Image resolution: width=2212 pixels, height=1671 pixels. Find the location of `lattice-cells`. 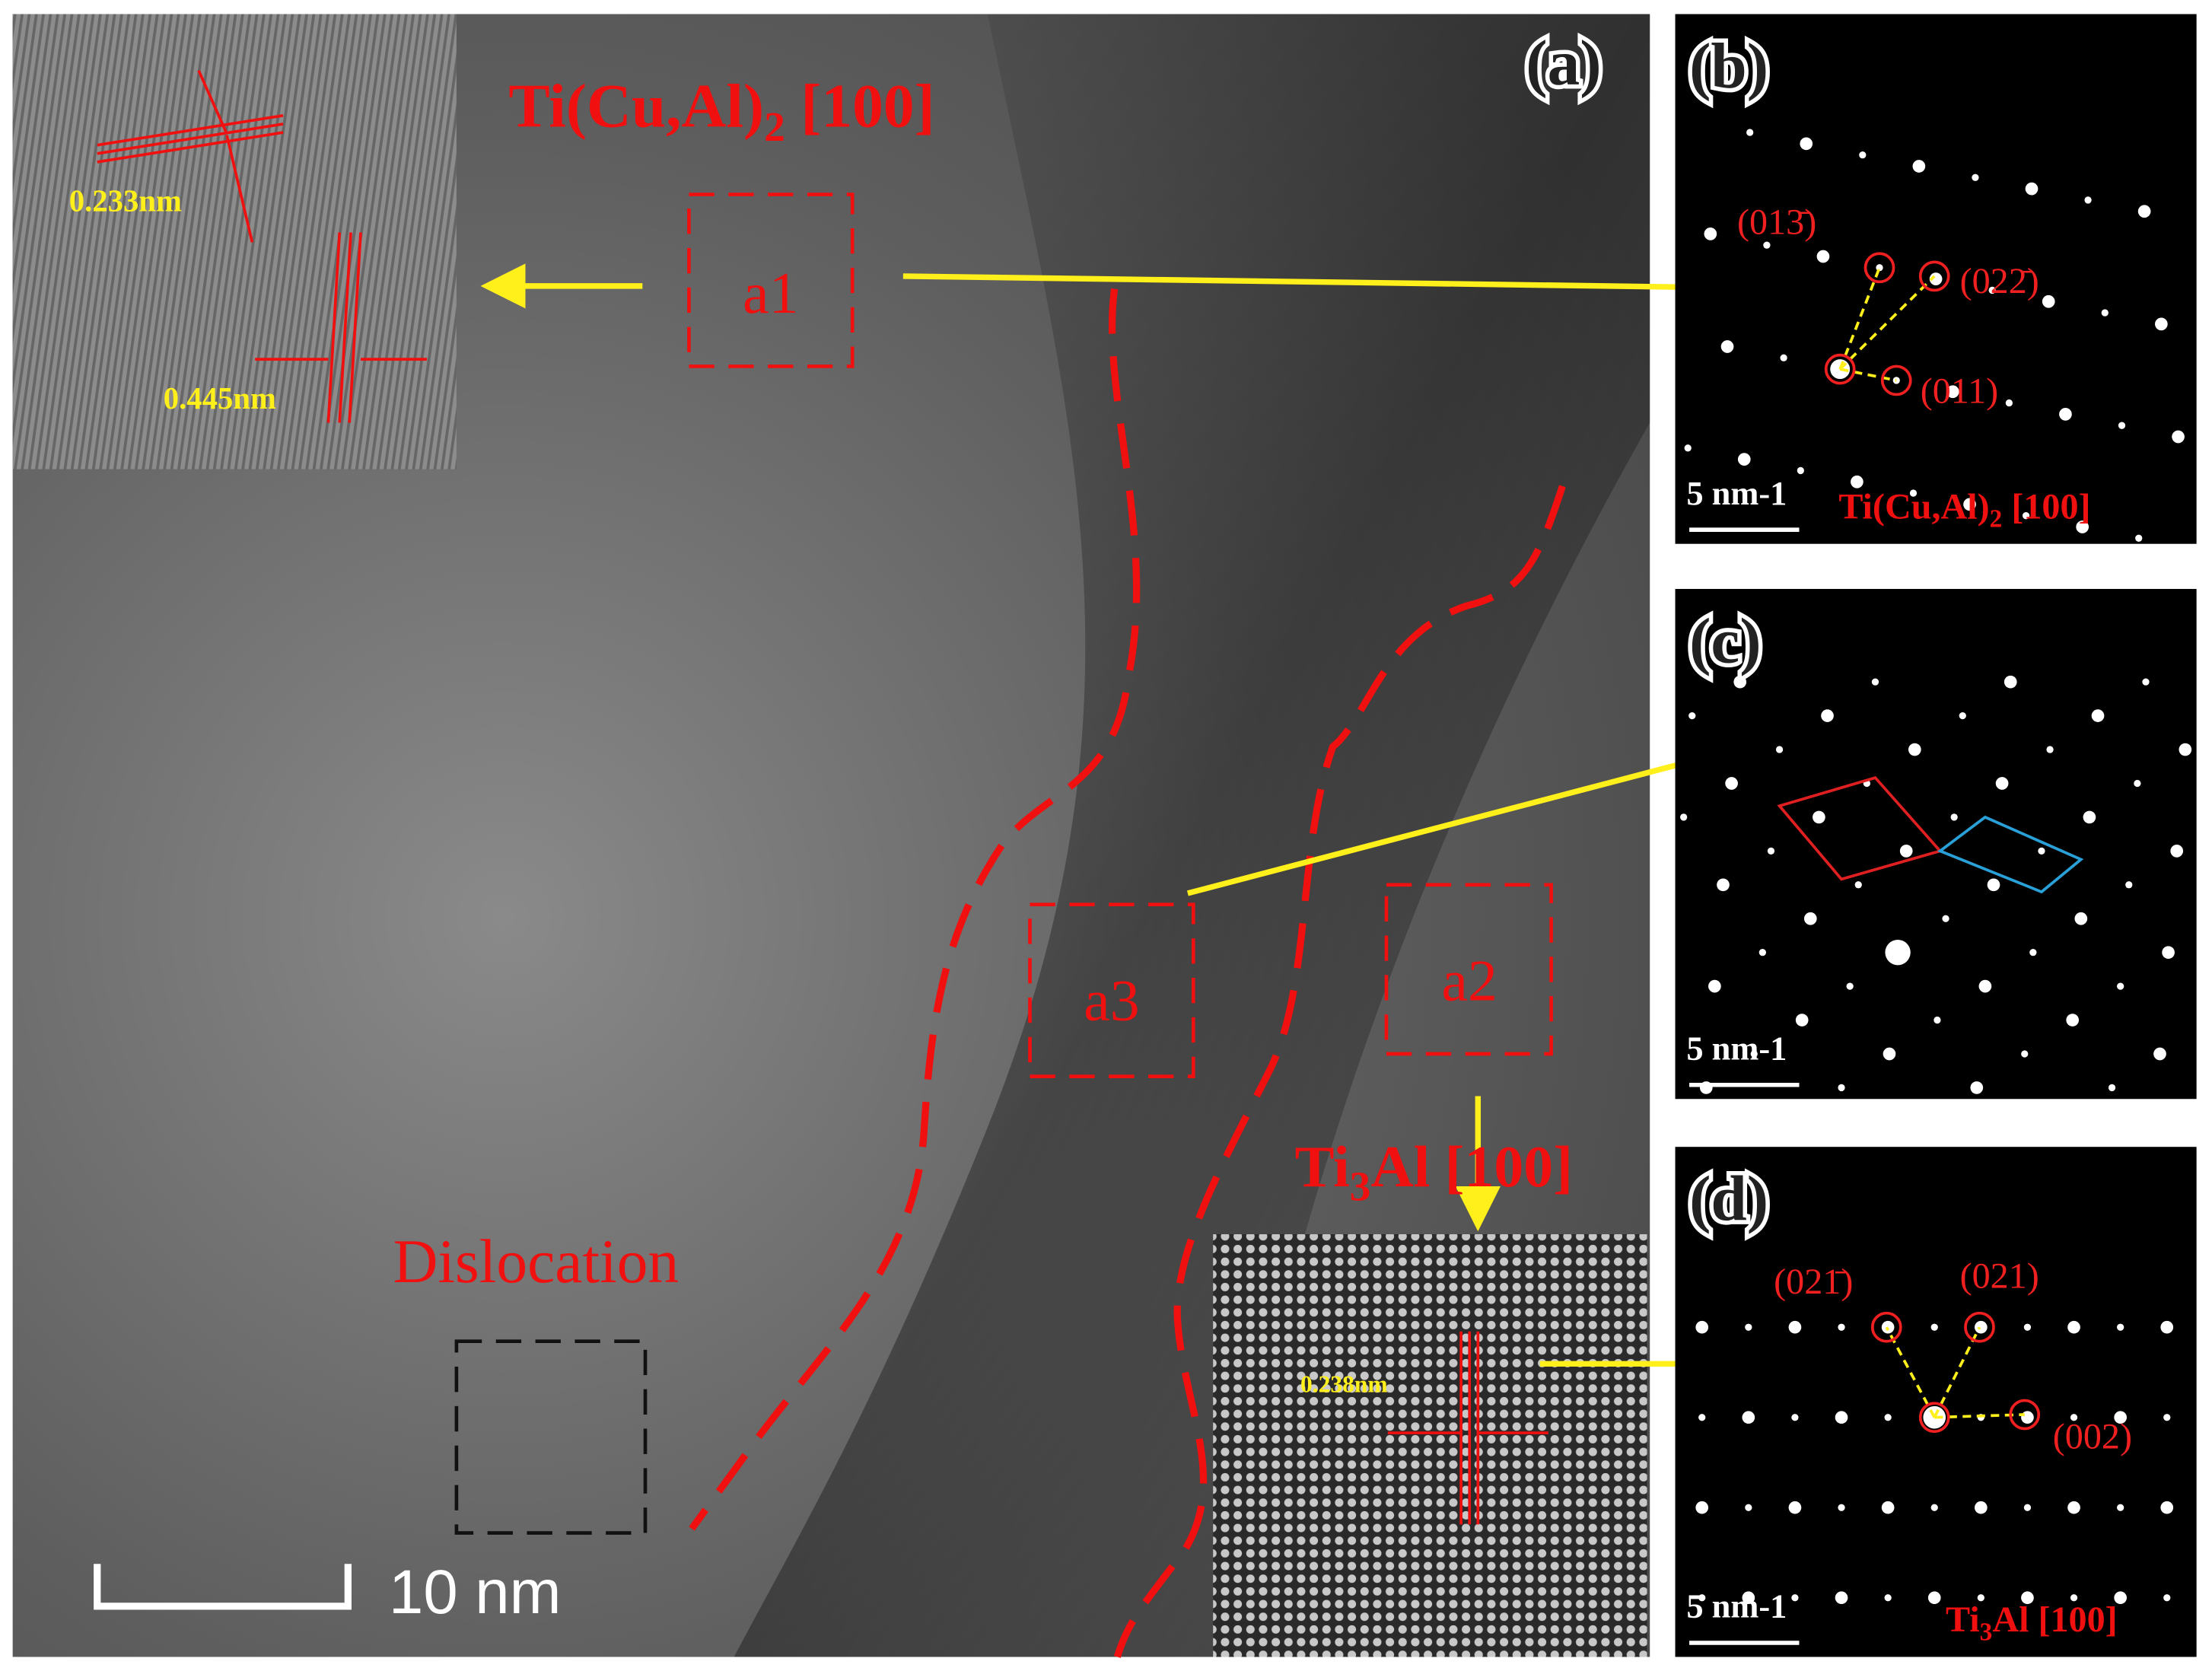

lattice-cells is located at coordinates (1930, 834).